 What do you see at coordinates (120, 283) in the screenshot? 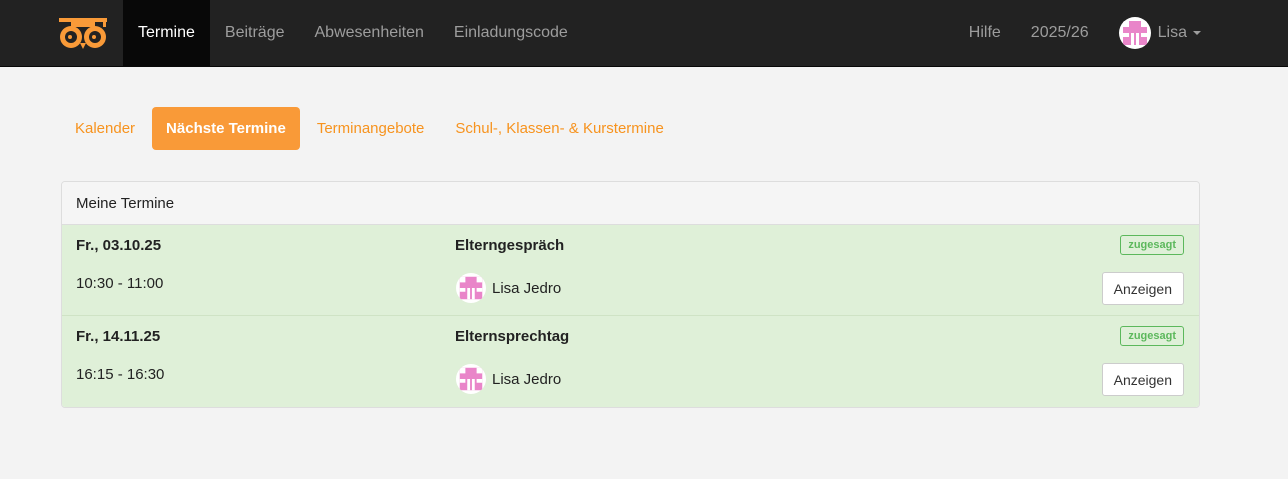
I see `appointment-time: 10:30 - 11:00` at bounding box center [120, 283].